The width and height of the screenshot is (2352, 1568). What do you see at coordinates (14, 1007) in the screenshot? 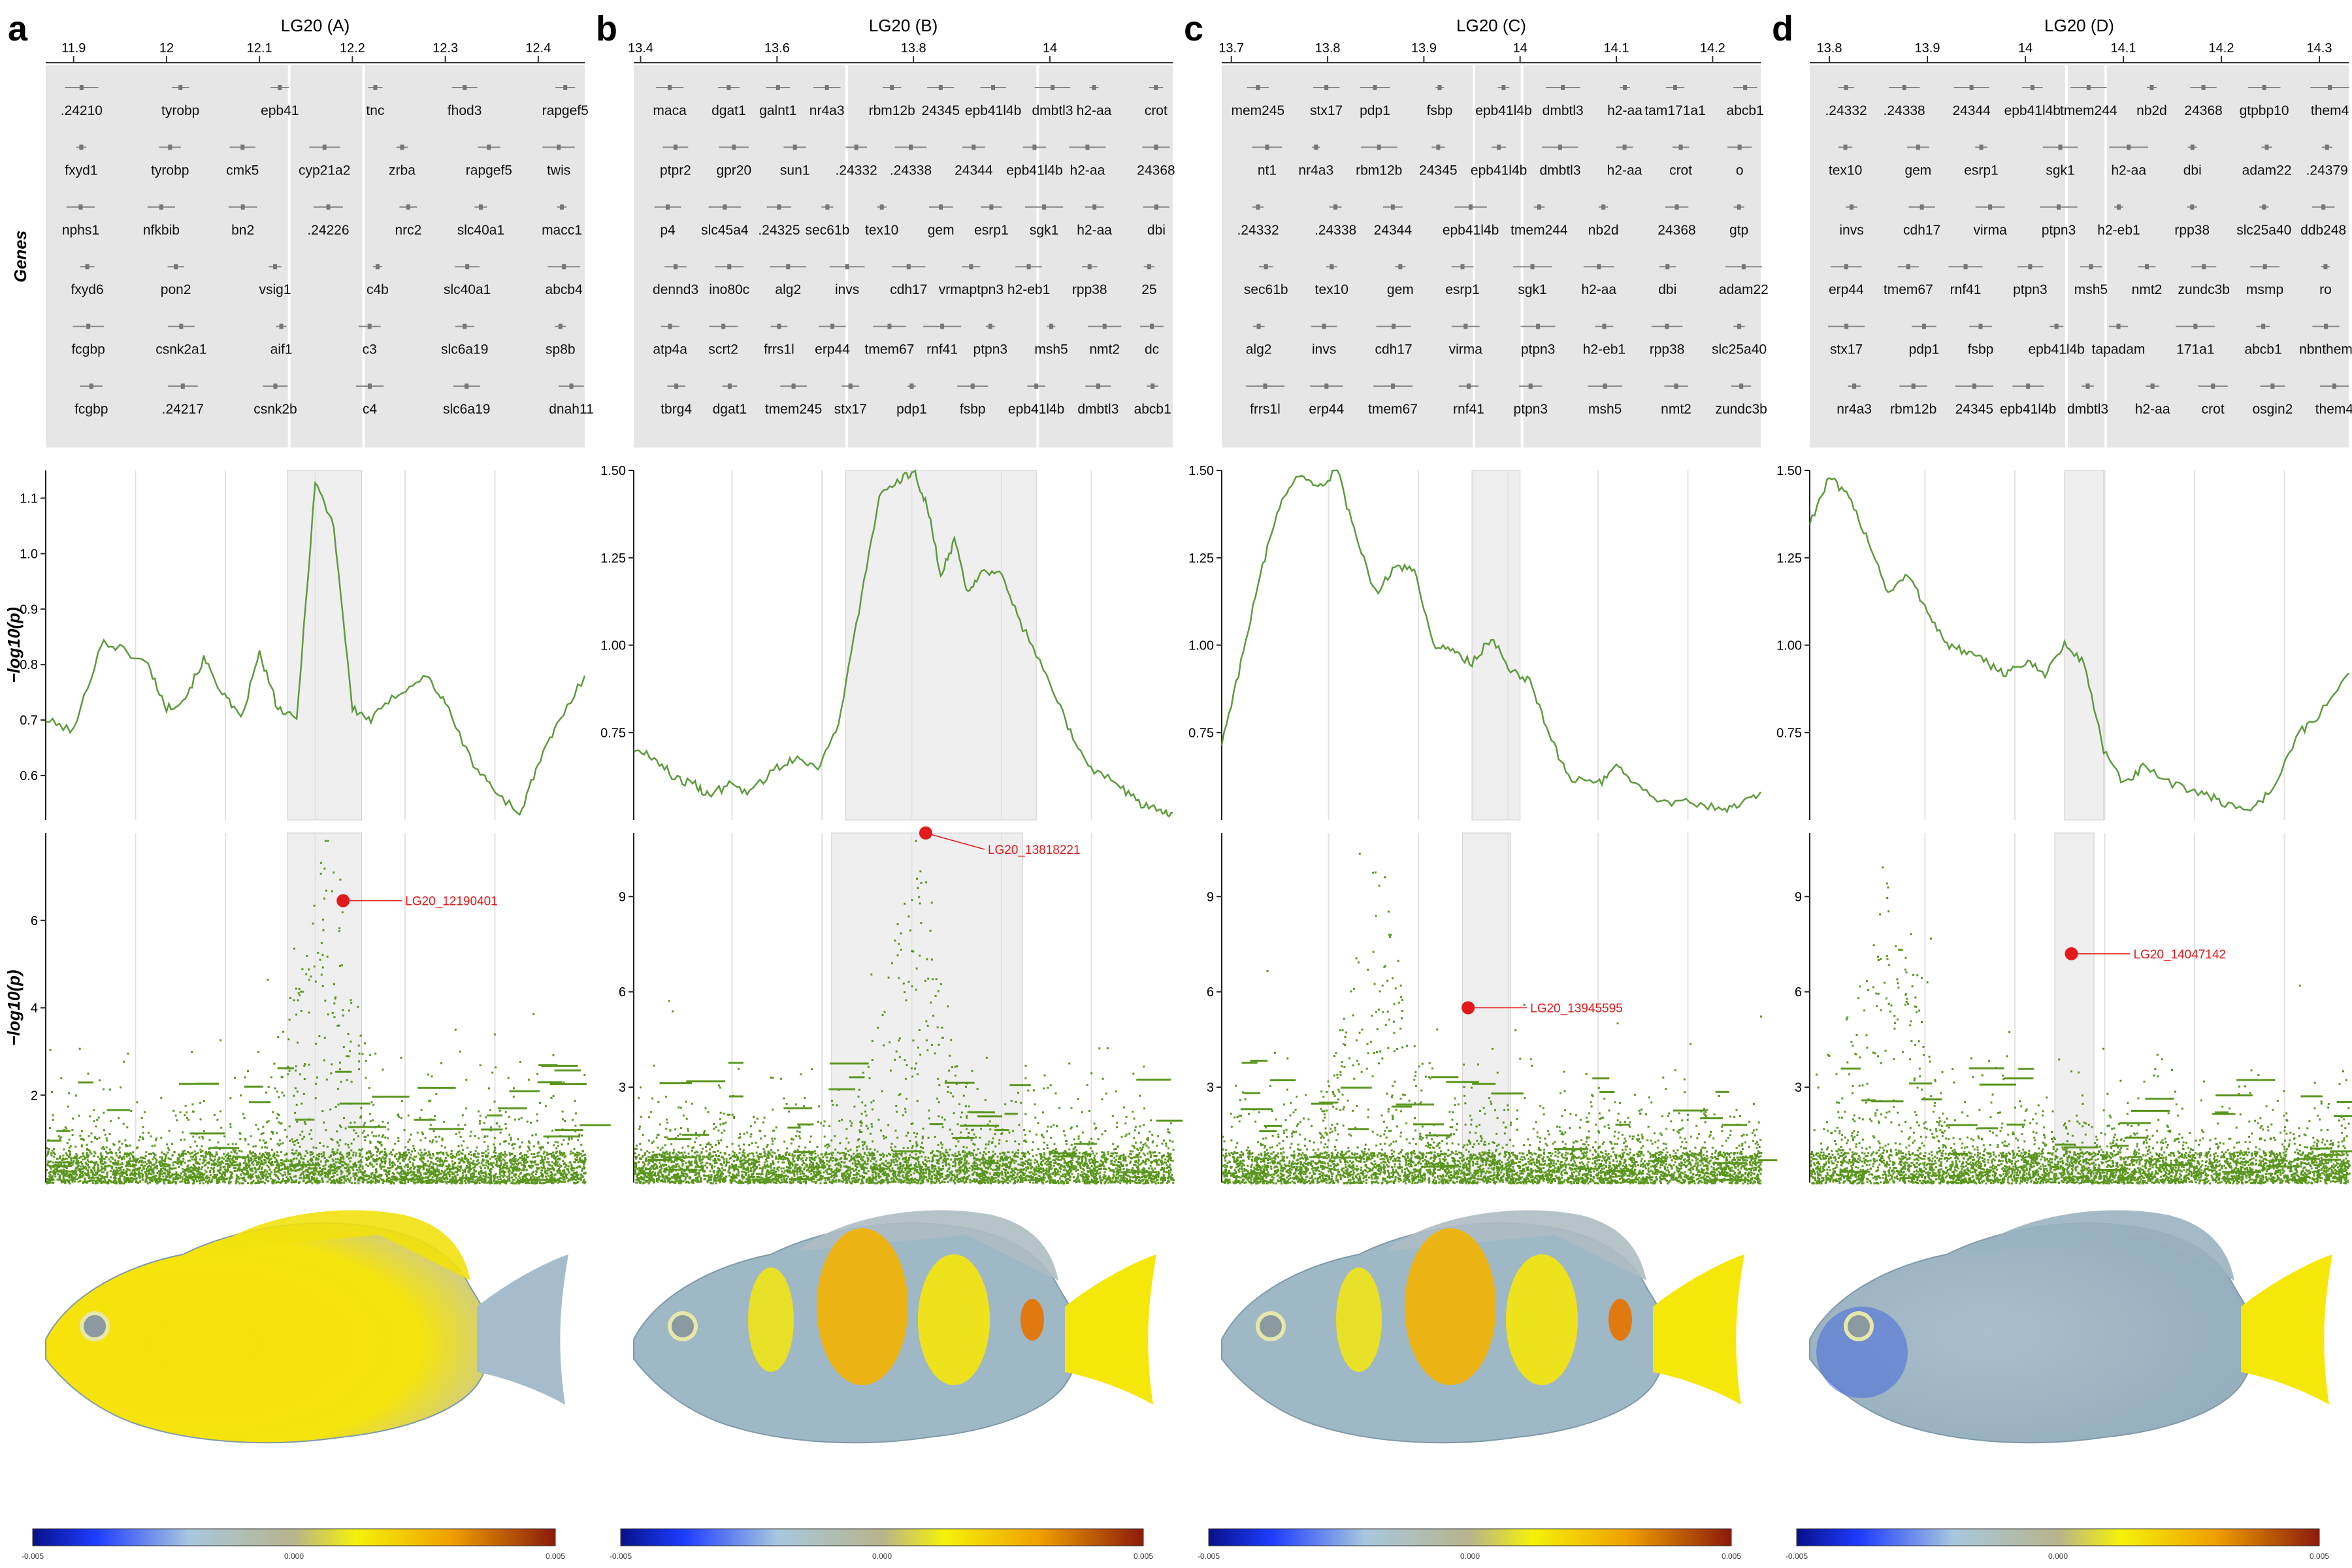
I see `scatter-y-axis-label: −log10(p)` at bounding box center [14, 1007].